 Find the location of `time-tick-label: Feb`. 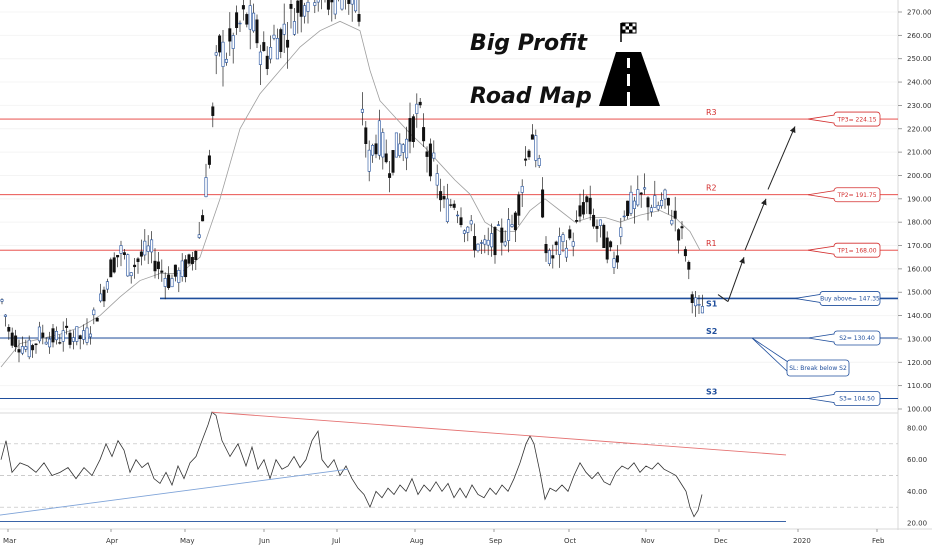

time-tick-label: Feb is located at coordinates (878, 541).